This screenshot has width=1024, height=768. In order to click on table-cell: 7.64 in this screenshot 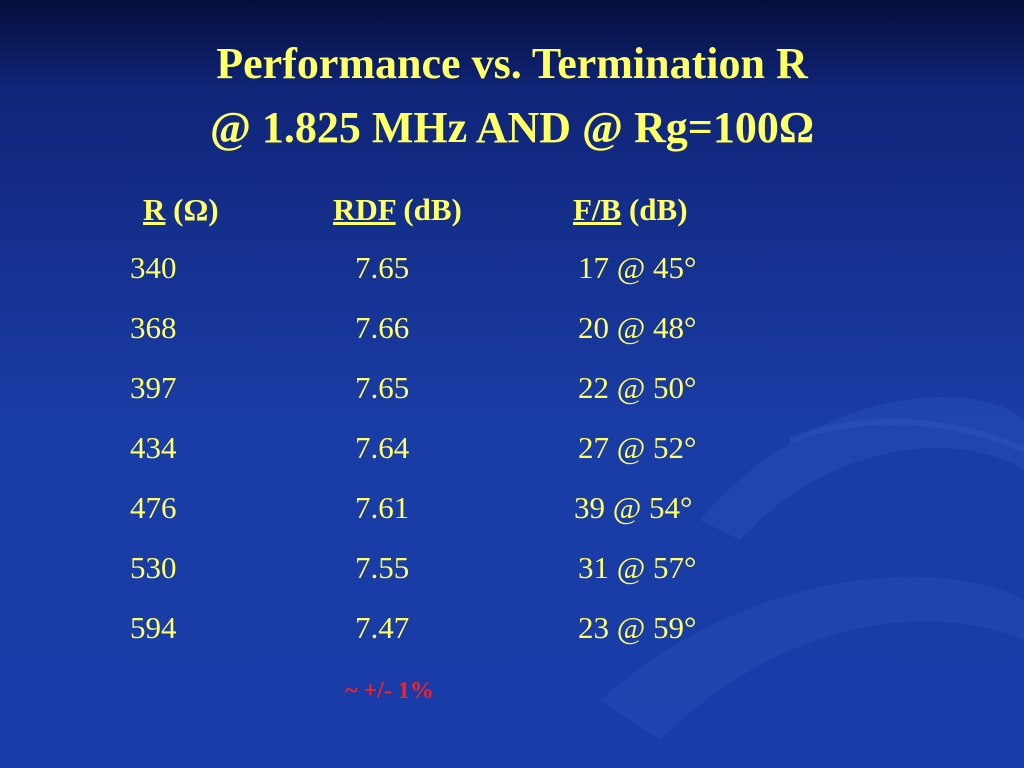, I will do `click(382, 447)`.